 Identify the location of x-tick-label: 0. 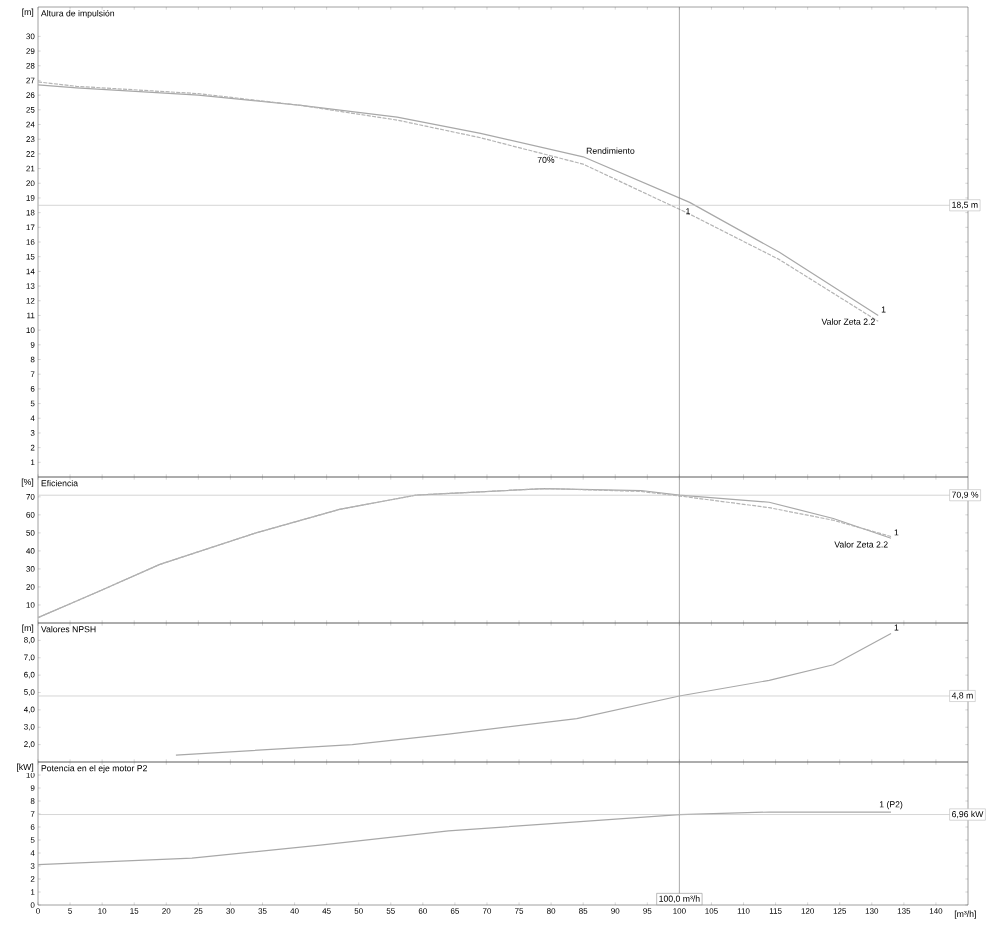
(38, 911).